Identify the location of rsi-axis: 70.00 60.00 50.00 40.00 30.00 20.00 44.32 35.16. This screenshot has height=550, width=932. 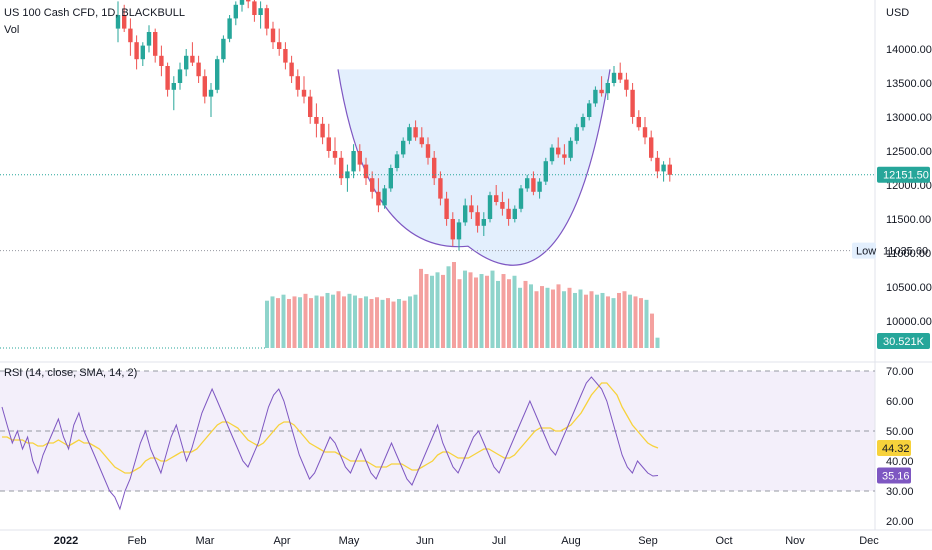
(895, 447).